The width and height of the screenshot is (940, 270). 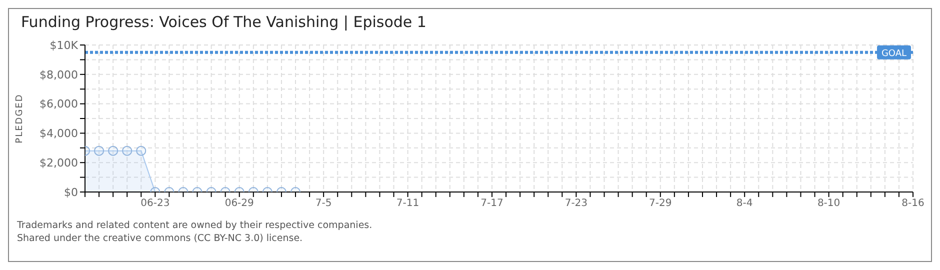 What do you see at coordinates (913, 204) in the screenshot?
I see `x-tick-label: 8-16` at bounding box center [913, 204].